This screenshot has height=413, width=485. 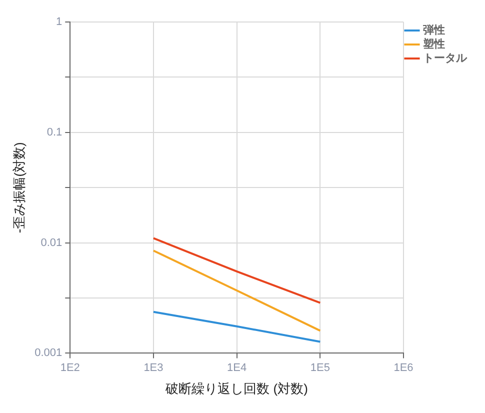 I want to click on legend-label: 弾性, so click(x=434, y=30).